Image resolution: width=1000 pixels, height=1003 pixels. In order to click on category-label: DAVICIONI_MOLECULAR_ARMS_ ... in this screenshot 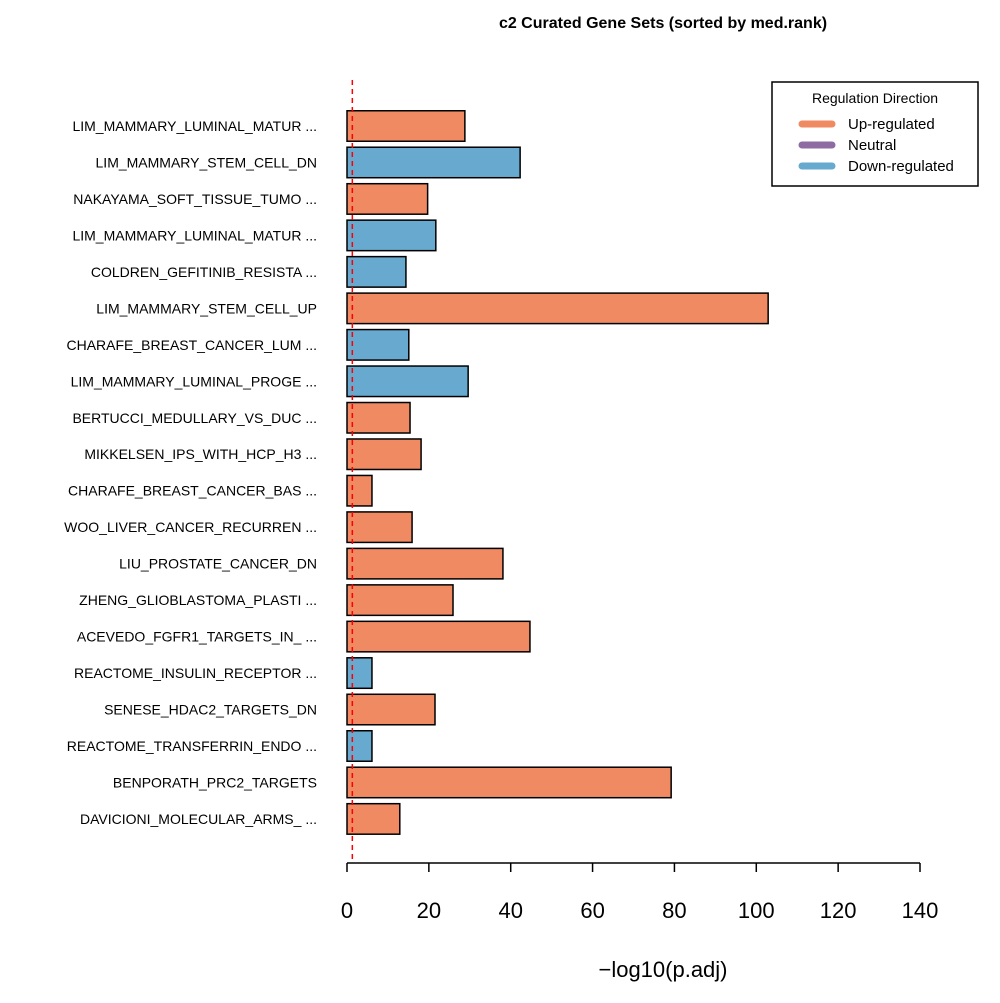, I will do `click(198, 819)`.